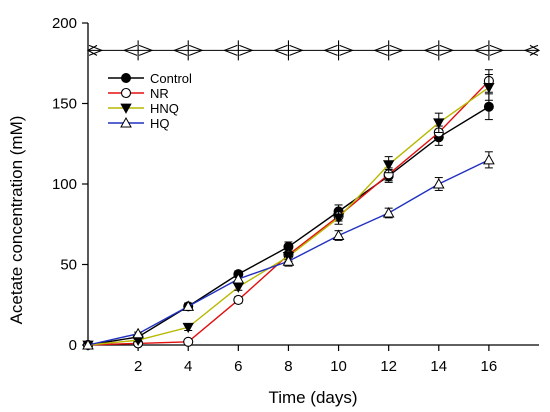  I want to click on x-tick-label: 2, so click(138, 366).